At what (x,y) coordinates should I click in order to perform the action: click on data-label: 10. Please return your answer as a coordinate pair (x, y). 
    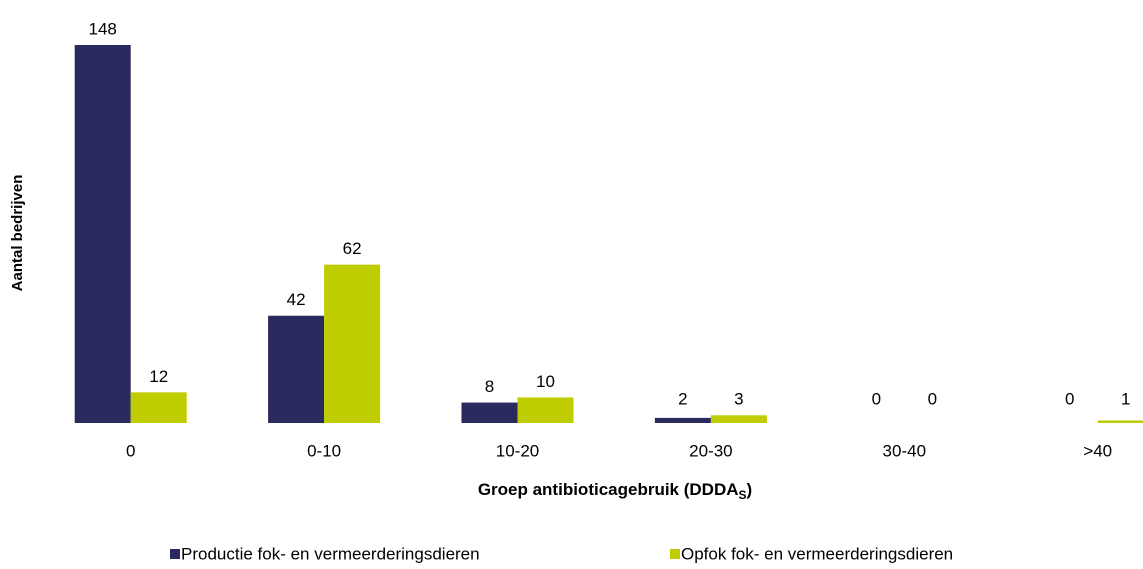
    Looking at the image, I should click on (545, 381).